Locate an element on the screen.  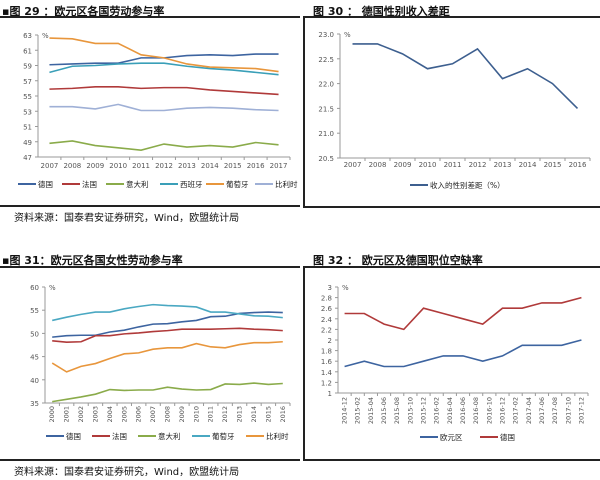
y-tick-label: 49 is located at coordinates (27, 143).